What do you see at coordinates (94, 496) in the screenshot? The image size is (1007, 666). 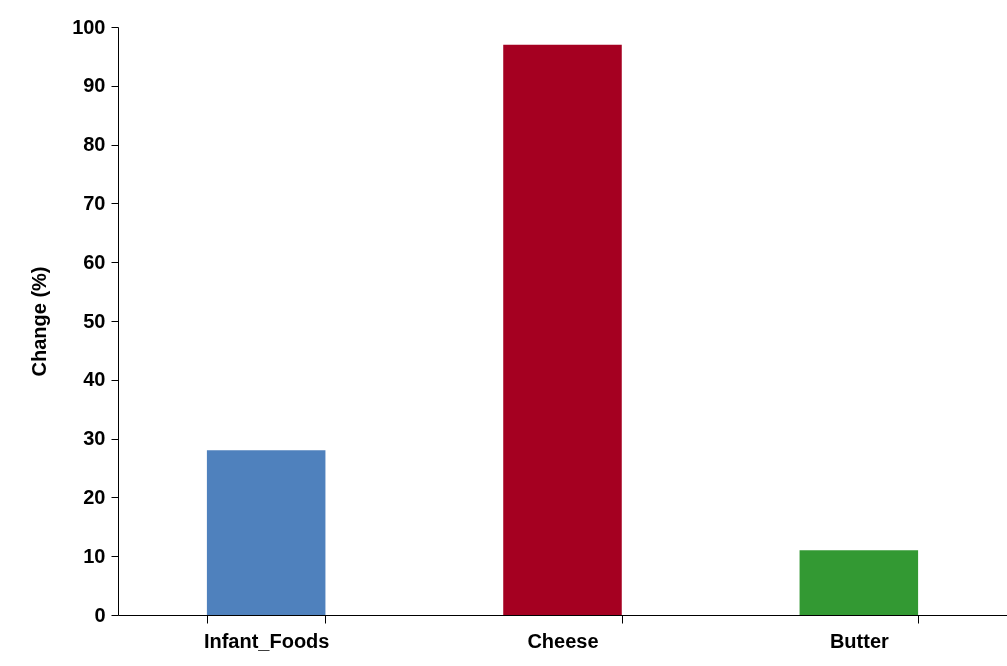 I see `y-tick-label: 20` at bounding box center [94, 496].